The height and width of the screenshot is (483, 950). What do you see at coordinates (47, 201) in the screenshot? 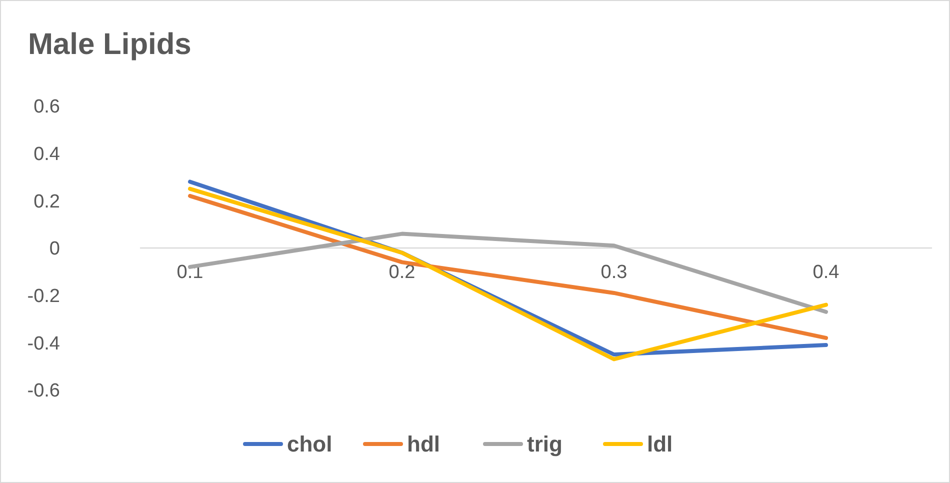
I see `y-tick-label: 0.2` at bounding box center [47, 201].